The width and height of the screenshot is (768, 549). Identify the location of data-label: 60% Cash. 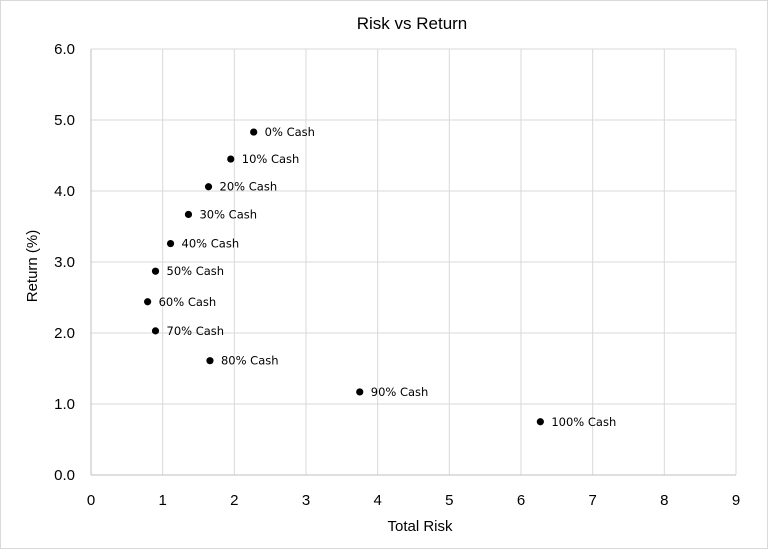
(188, 302).